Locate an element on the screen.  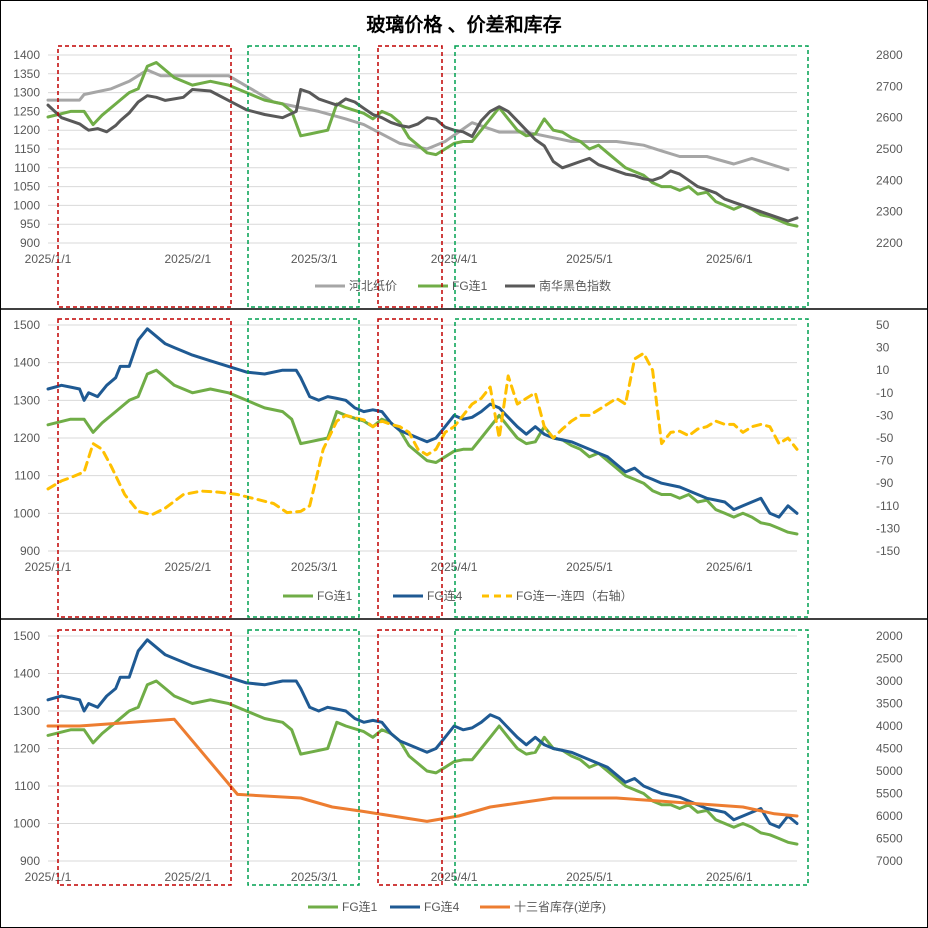
y-right-tick-label: 2700 is located at coordinates (889, 86).